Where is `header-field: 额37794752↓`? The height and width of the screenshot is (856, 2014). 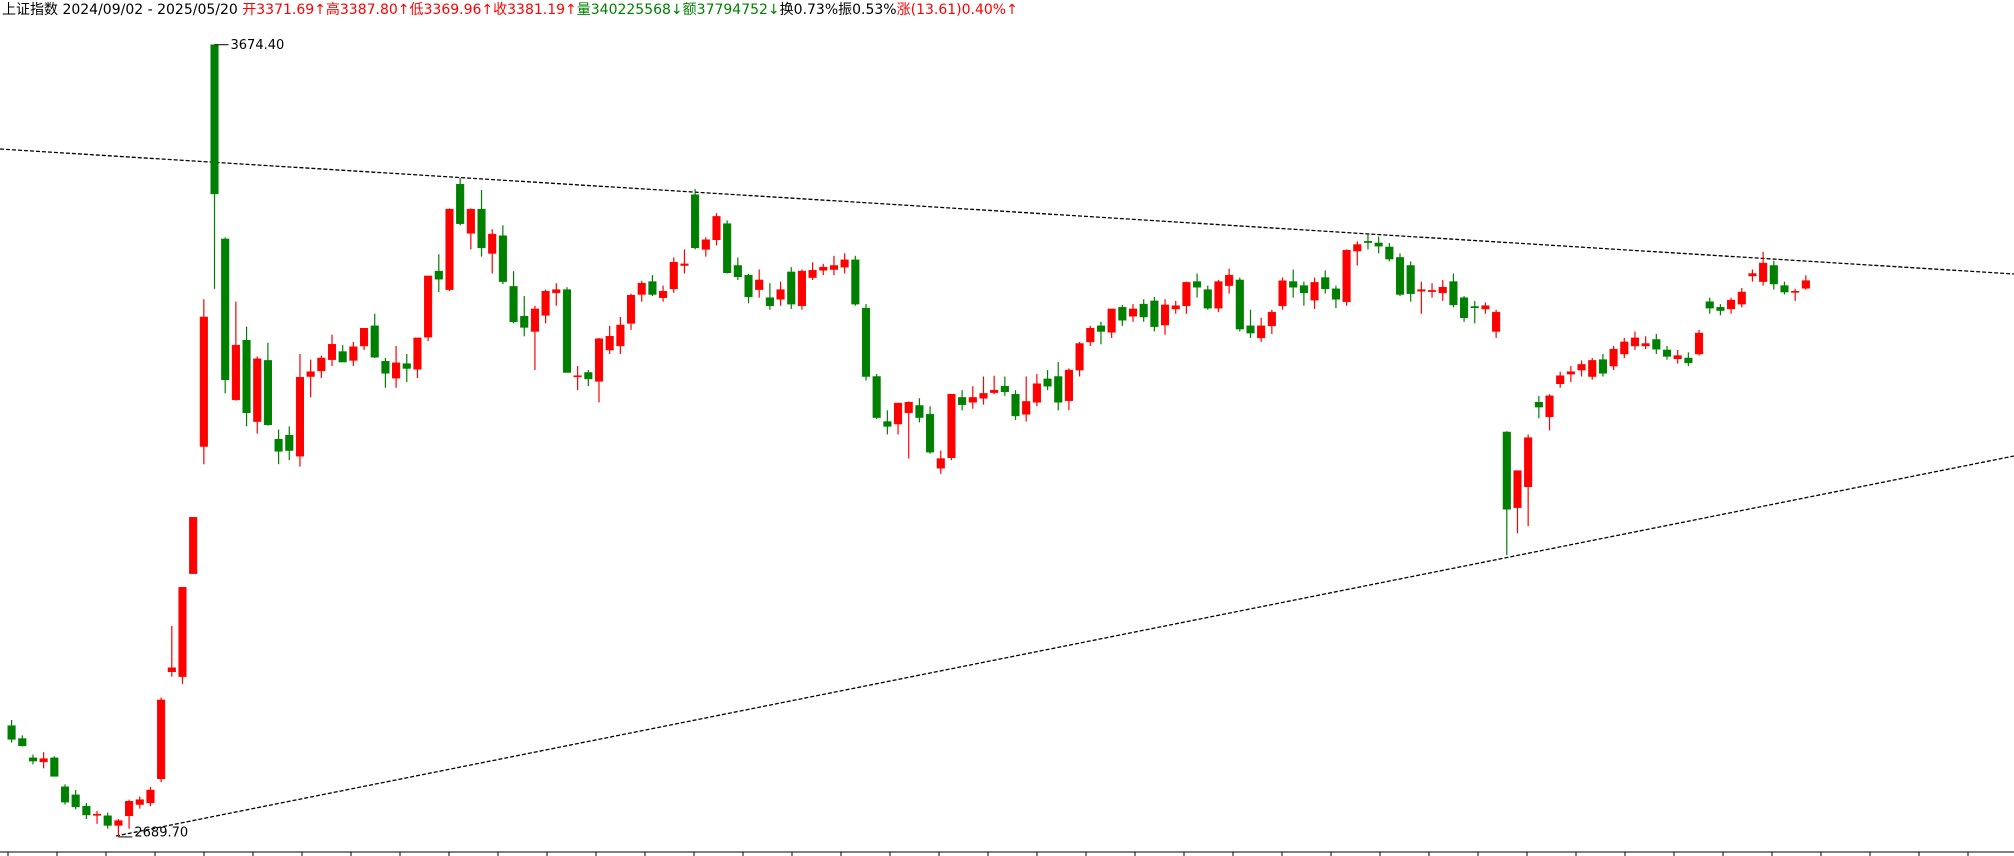
header-field: 额37794752↓ is located at coordinates (731, 10).